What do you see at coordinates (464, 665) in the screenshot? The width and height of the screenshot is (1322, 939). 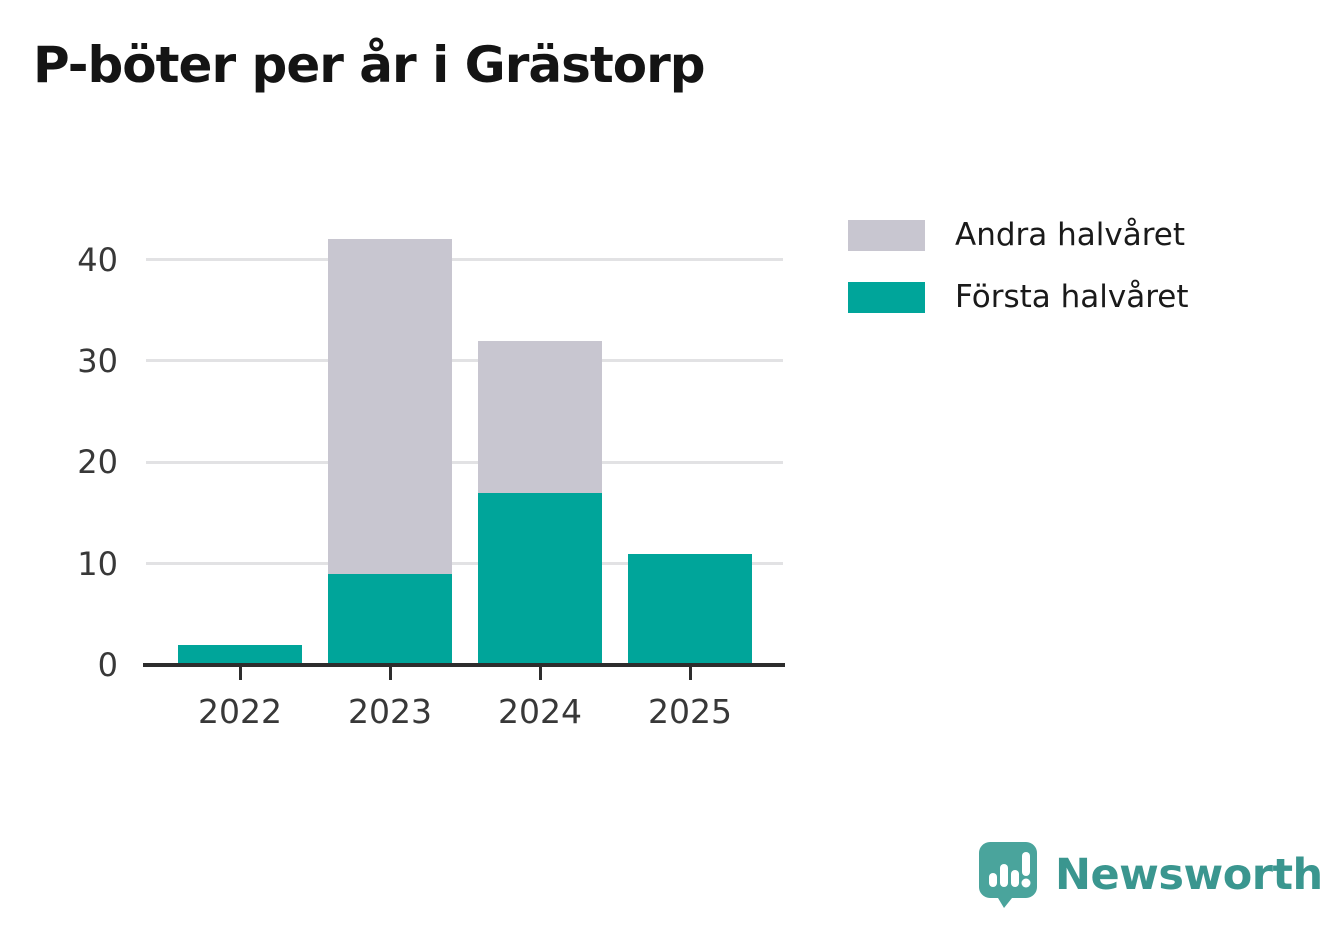 I see `x-axis-line` at bounding box center [464, 665].